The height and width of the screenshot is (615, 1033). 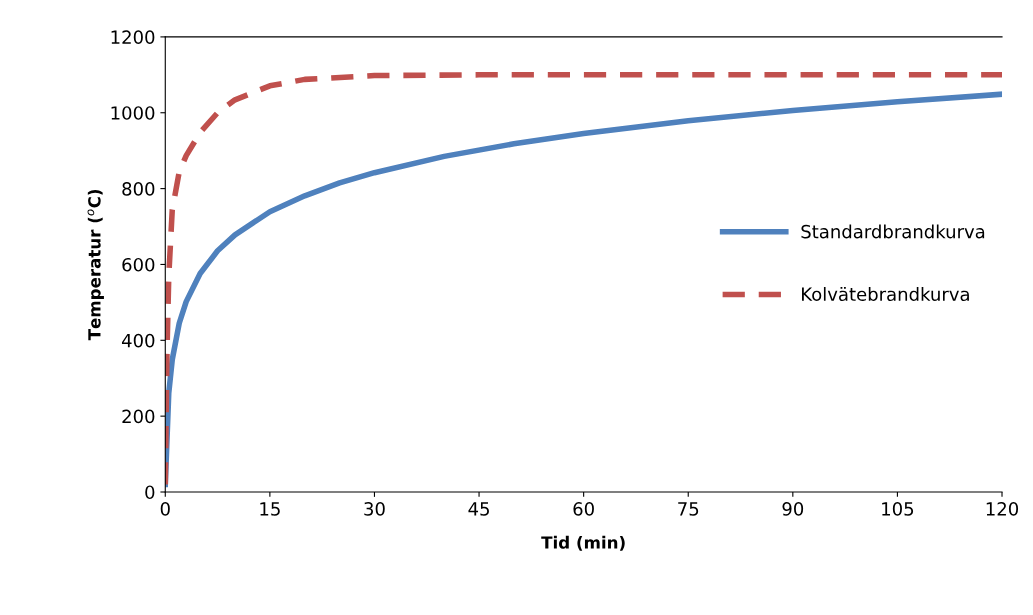 What do you see at coordinates (138, 416) in the screenshot?
I see `y-tick-label: 200` at bounding box center [138, 416].